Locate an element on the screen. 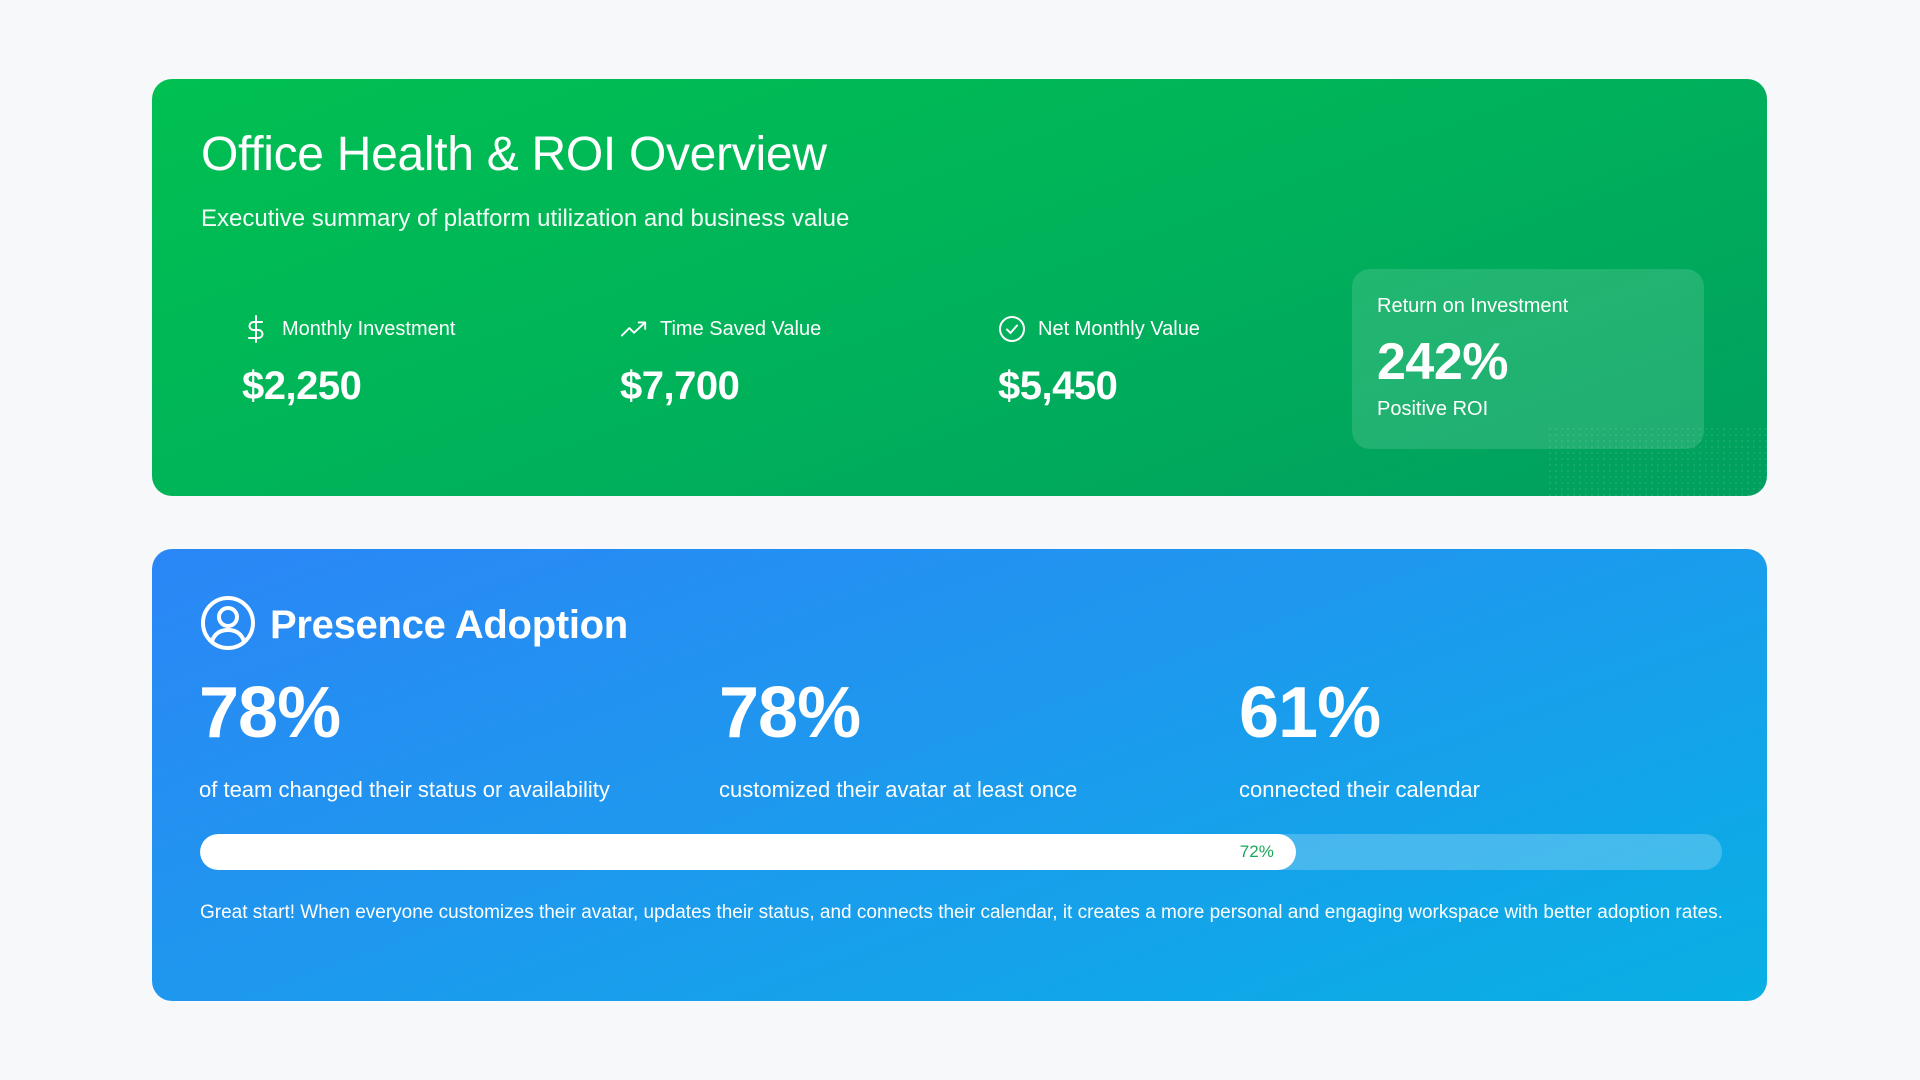  stat-desc: connected their calendar is located at coordinates (1359, 789).